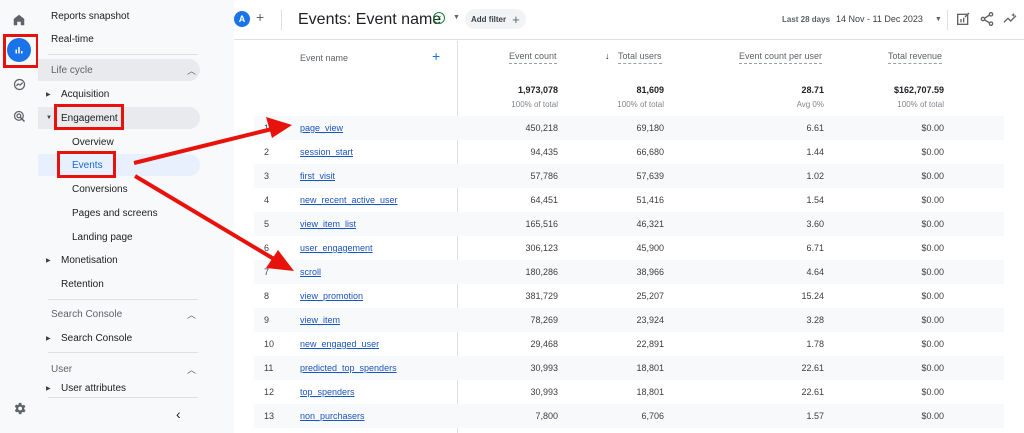 The width and height of the screenshot is (1024, 433). Describe the element at coordinates (544, 200) in the screenshot. I see `event-count-cell: 64,451` at that location.